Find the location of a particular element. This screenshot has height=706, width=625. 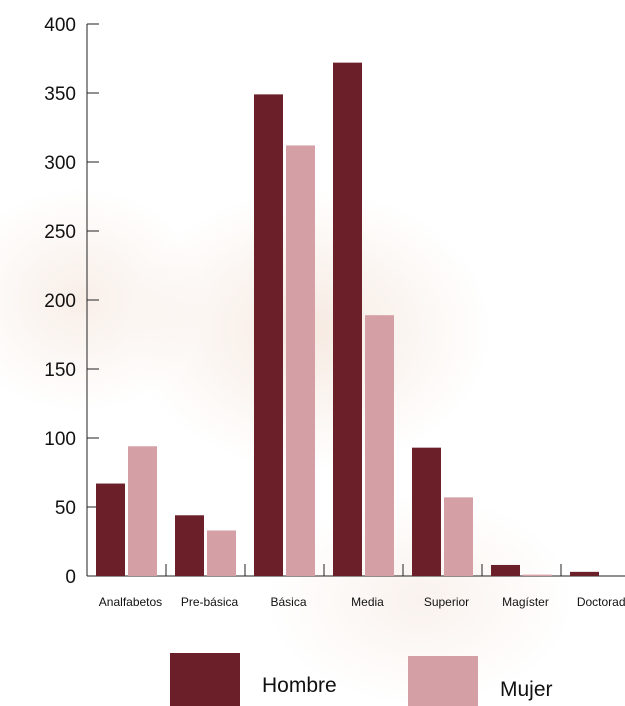

legend-label-mujer: Mujer is located at coordinates (526, 689).